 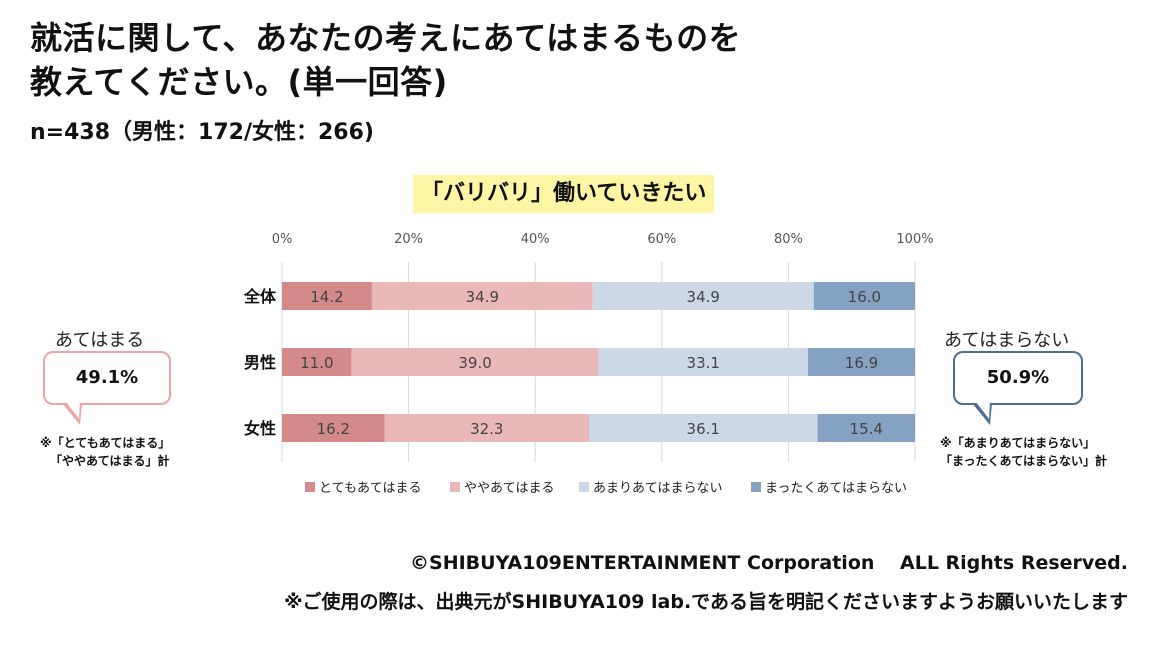 I want to click on callout-right-note-line2: 「まったくあてはまらない」計, so click(x=1024, y=461).